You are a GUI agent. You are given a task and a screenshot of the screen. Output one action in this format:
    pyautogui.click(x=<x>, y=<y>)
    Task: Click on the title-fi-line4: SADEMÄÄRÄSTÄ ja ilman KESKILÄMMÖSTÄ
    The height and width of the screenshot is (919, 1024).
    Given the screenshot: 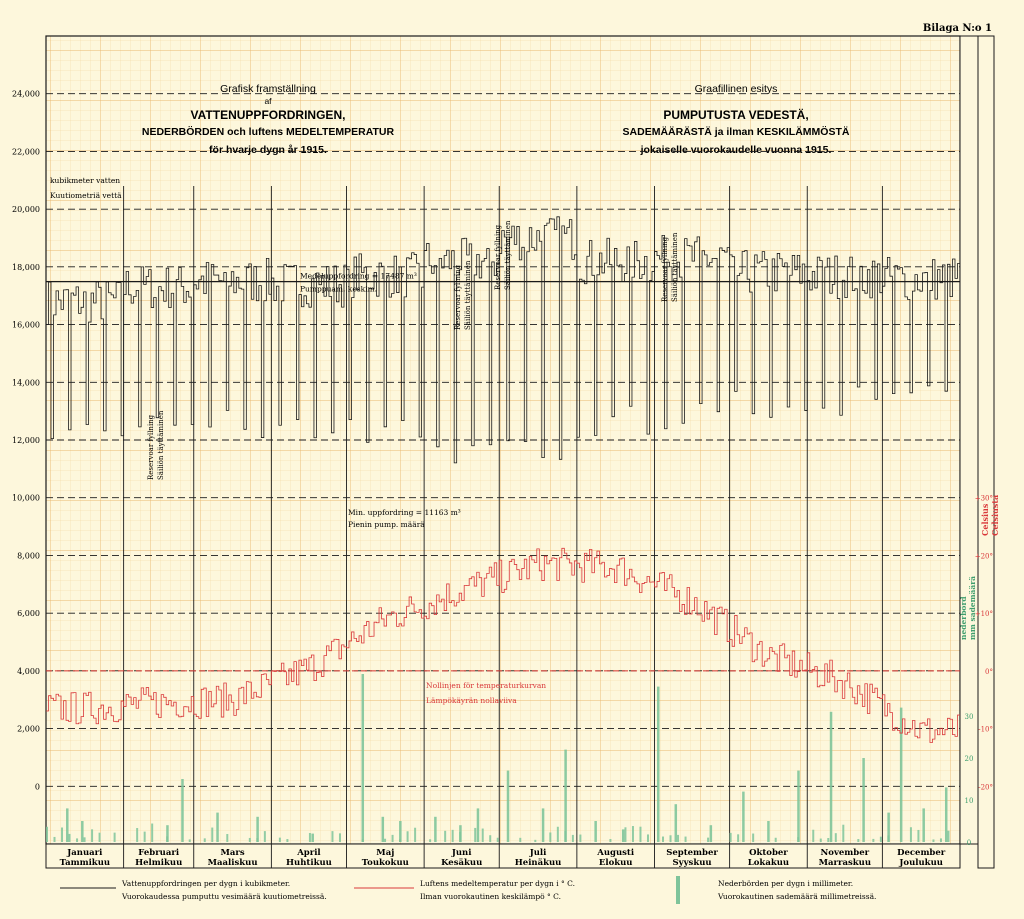 What is the action you would take?
    pyautogui.click(x=736, y=131)
    